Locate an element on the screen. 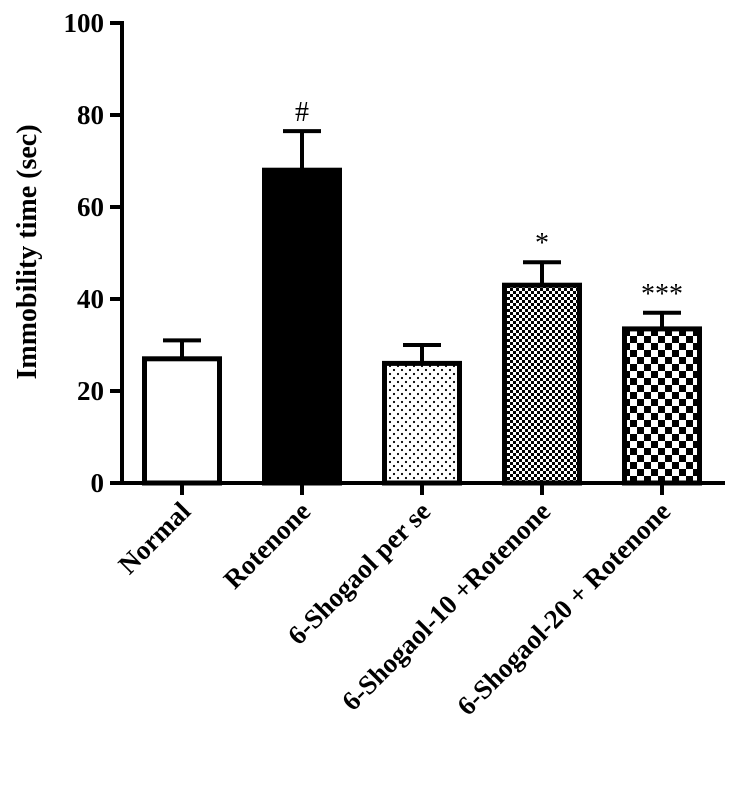  significance-label-5: *** is located at coordinates (662, 294).